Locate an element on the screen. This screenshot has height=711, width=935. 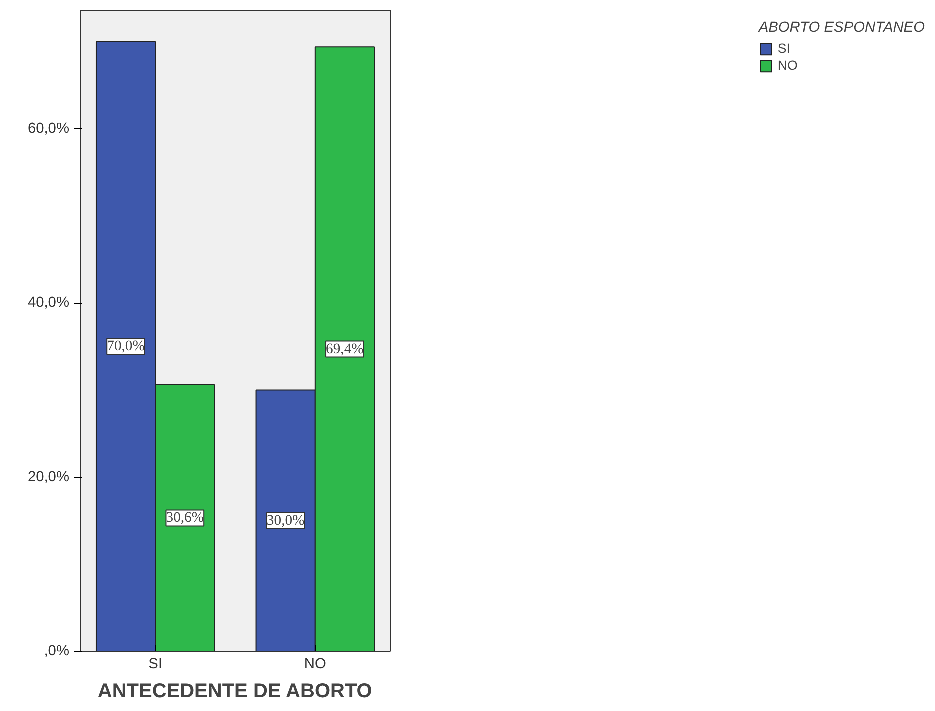
y-tick-label: 40,0% is located at coordinates (49, 303).